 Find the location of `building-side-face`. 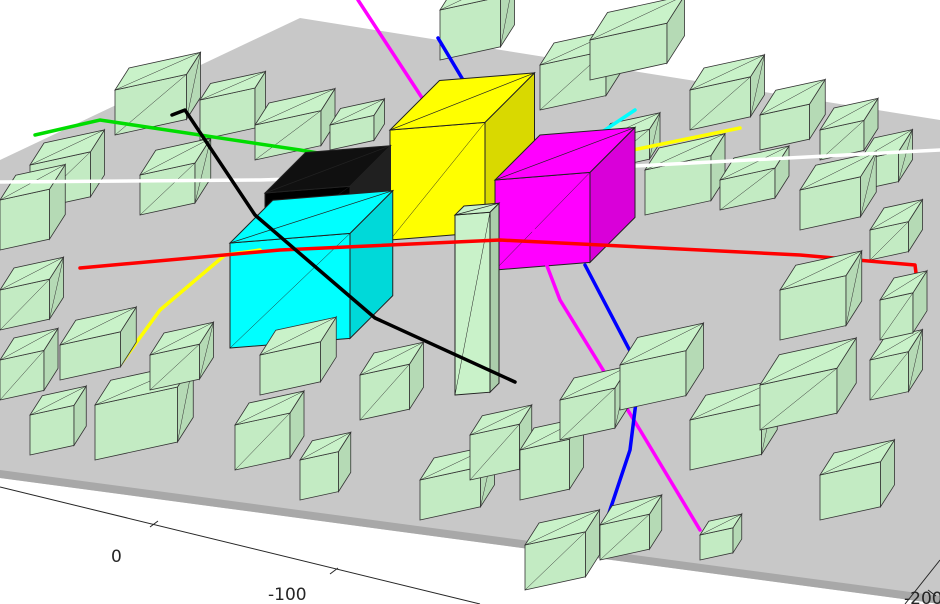

building-side-face is located at coordinates (507, 24).